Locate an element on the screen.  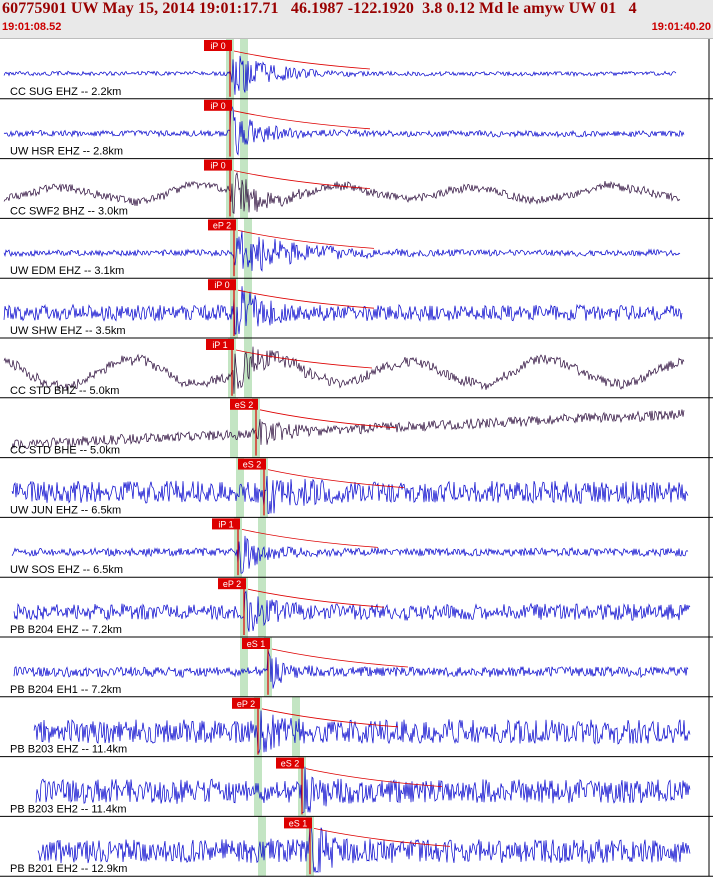
station-label: CC SWF2 BHZ -- 3.0km is located at coordinates (69, 211).